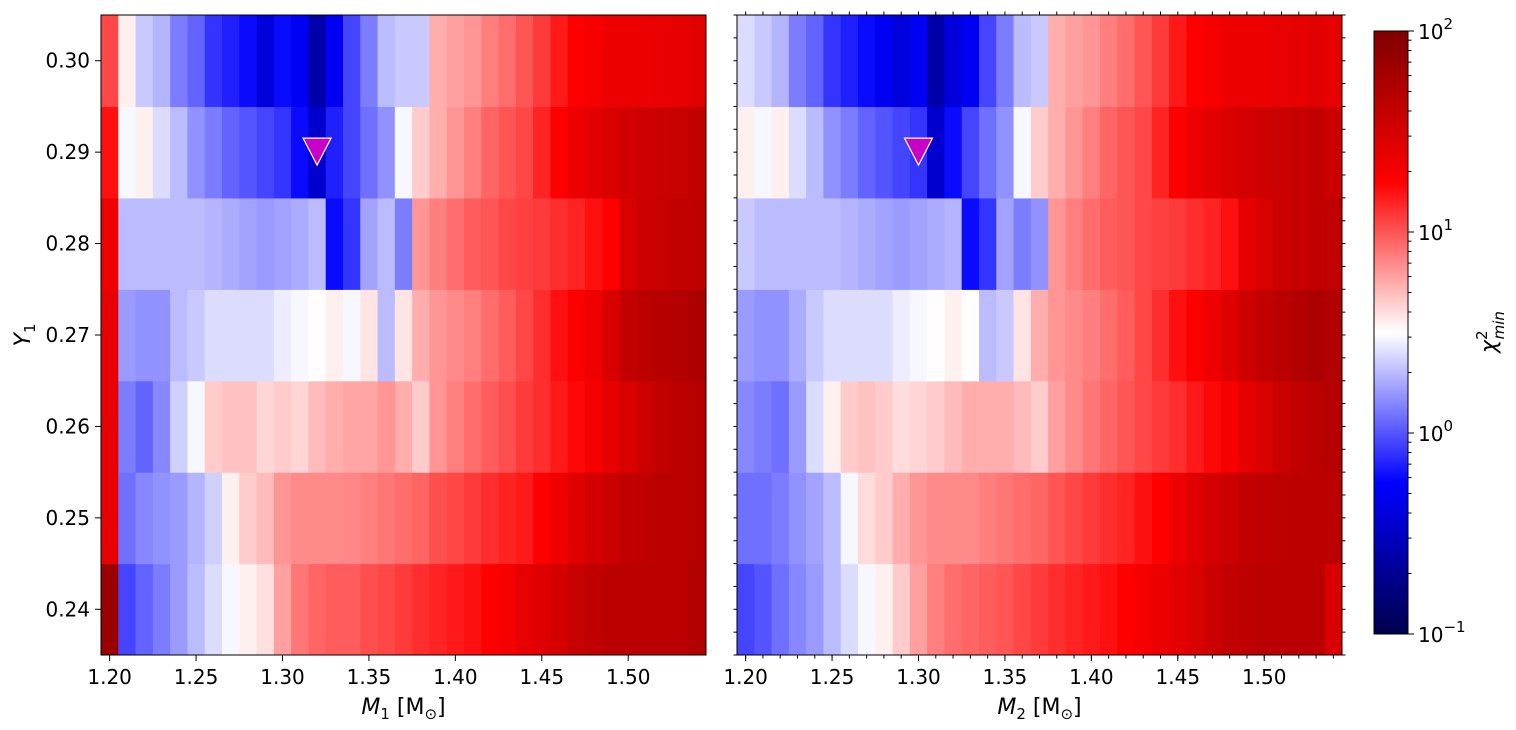 This screenshot has height=730, width=1516. What do you see at coordinates (1043, 707) in the screenshot?
I see `x-axis-label-unit: [M` at bounding box center [1043, 707].